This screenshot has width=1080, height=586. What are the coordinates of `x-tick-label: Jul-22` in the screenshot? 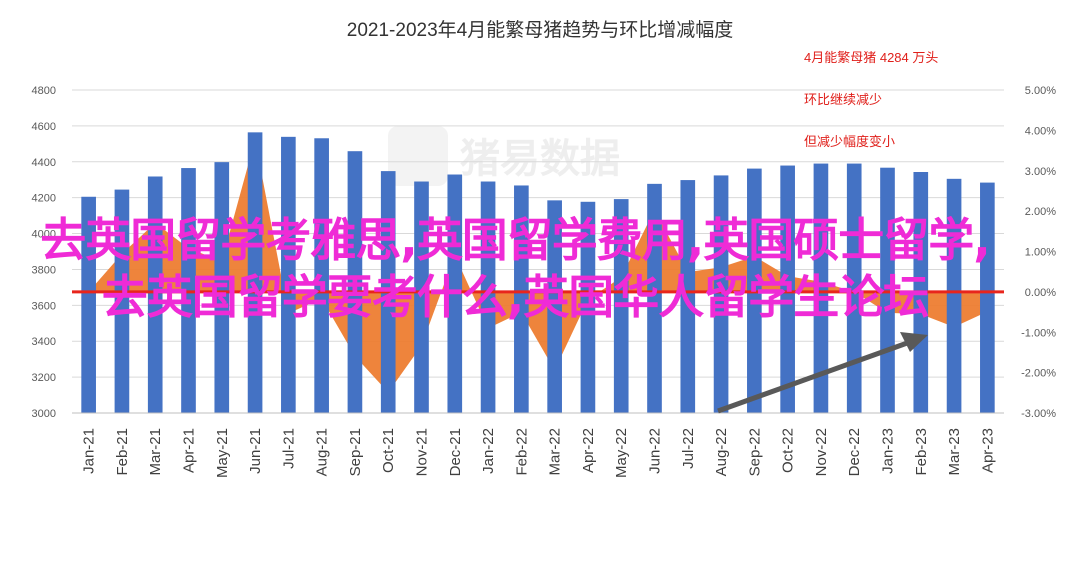 It's located at (688, 448).